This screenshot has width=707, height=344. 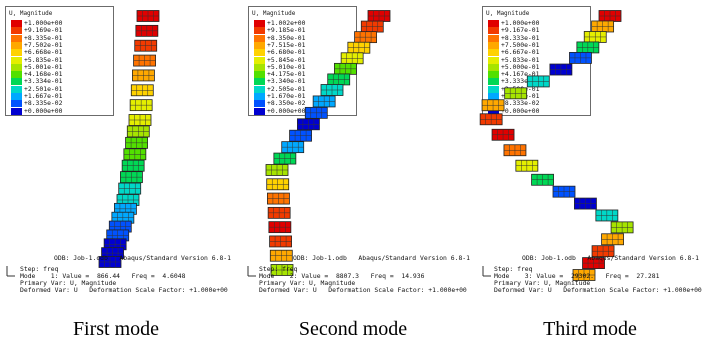 What do you see at coordinates (43, 74) in the screenshot?
I see `legend-value: +4.168e-01` at bounding box center [43, 74].